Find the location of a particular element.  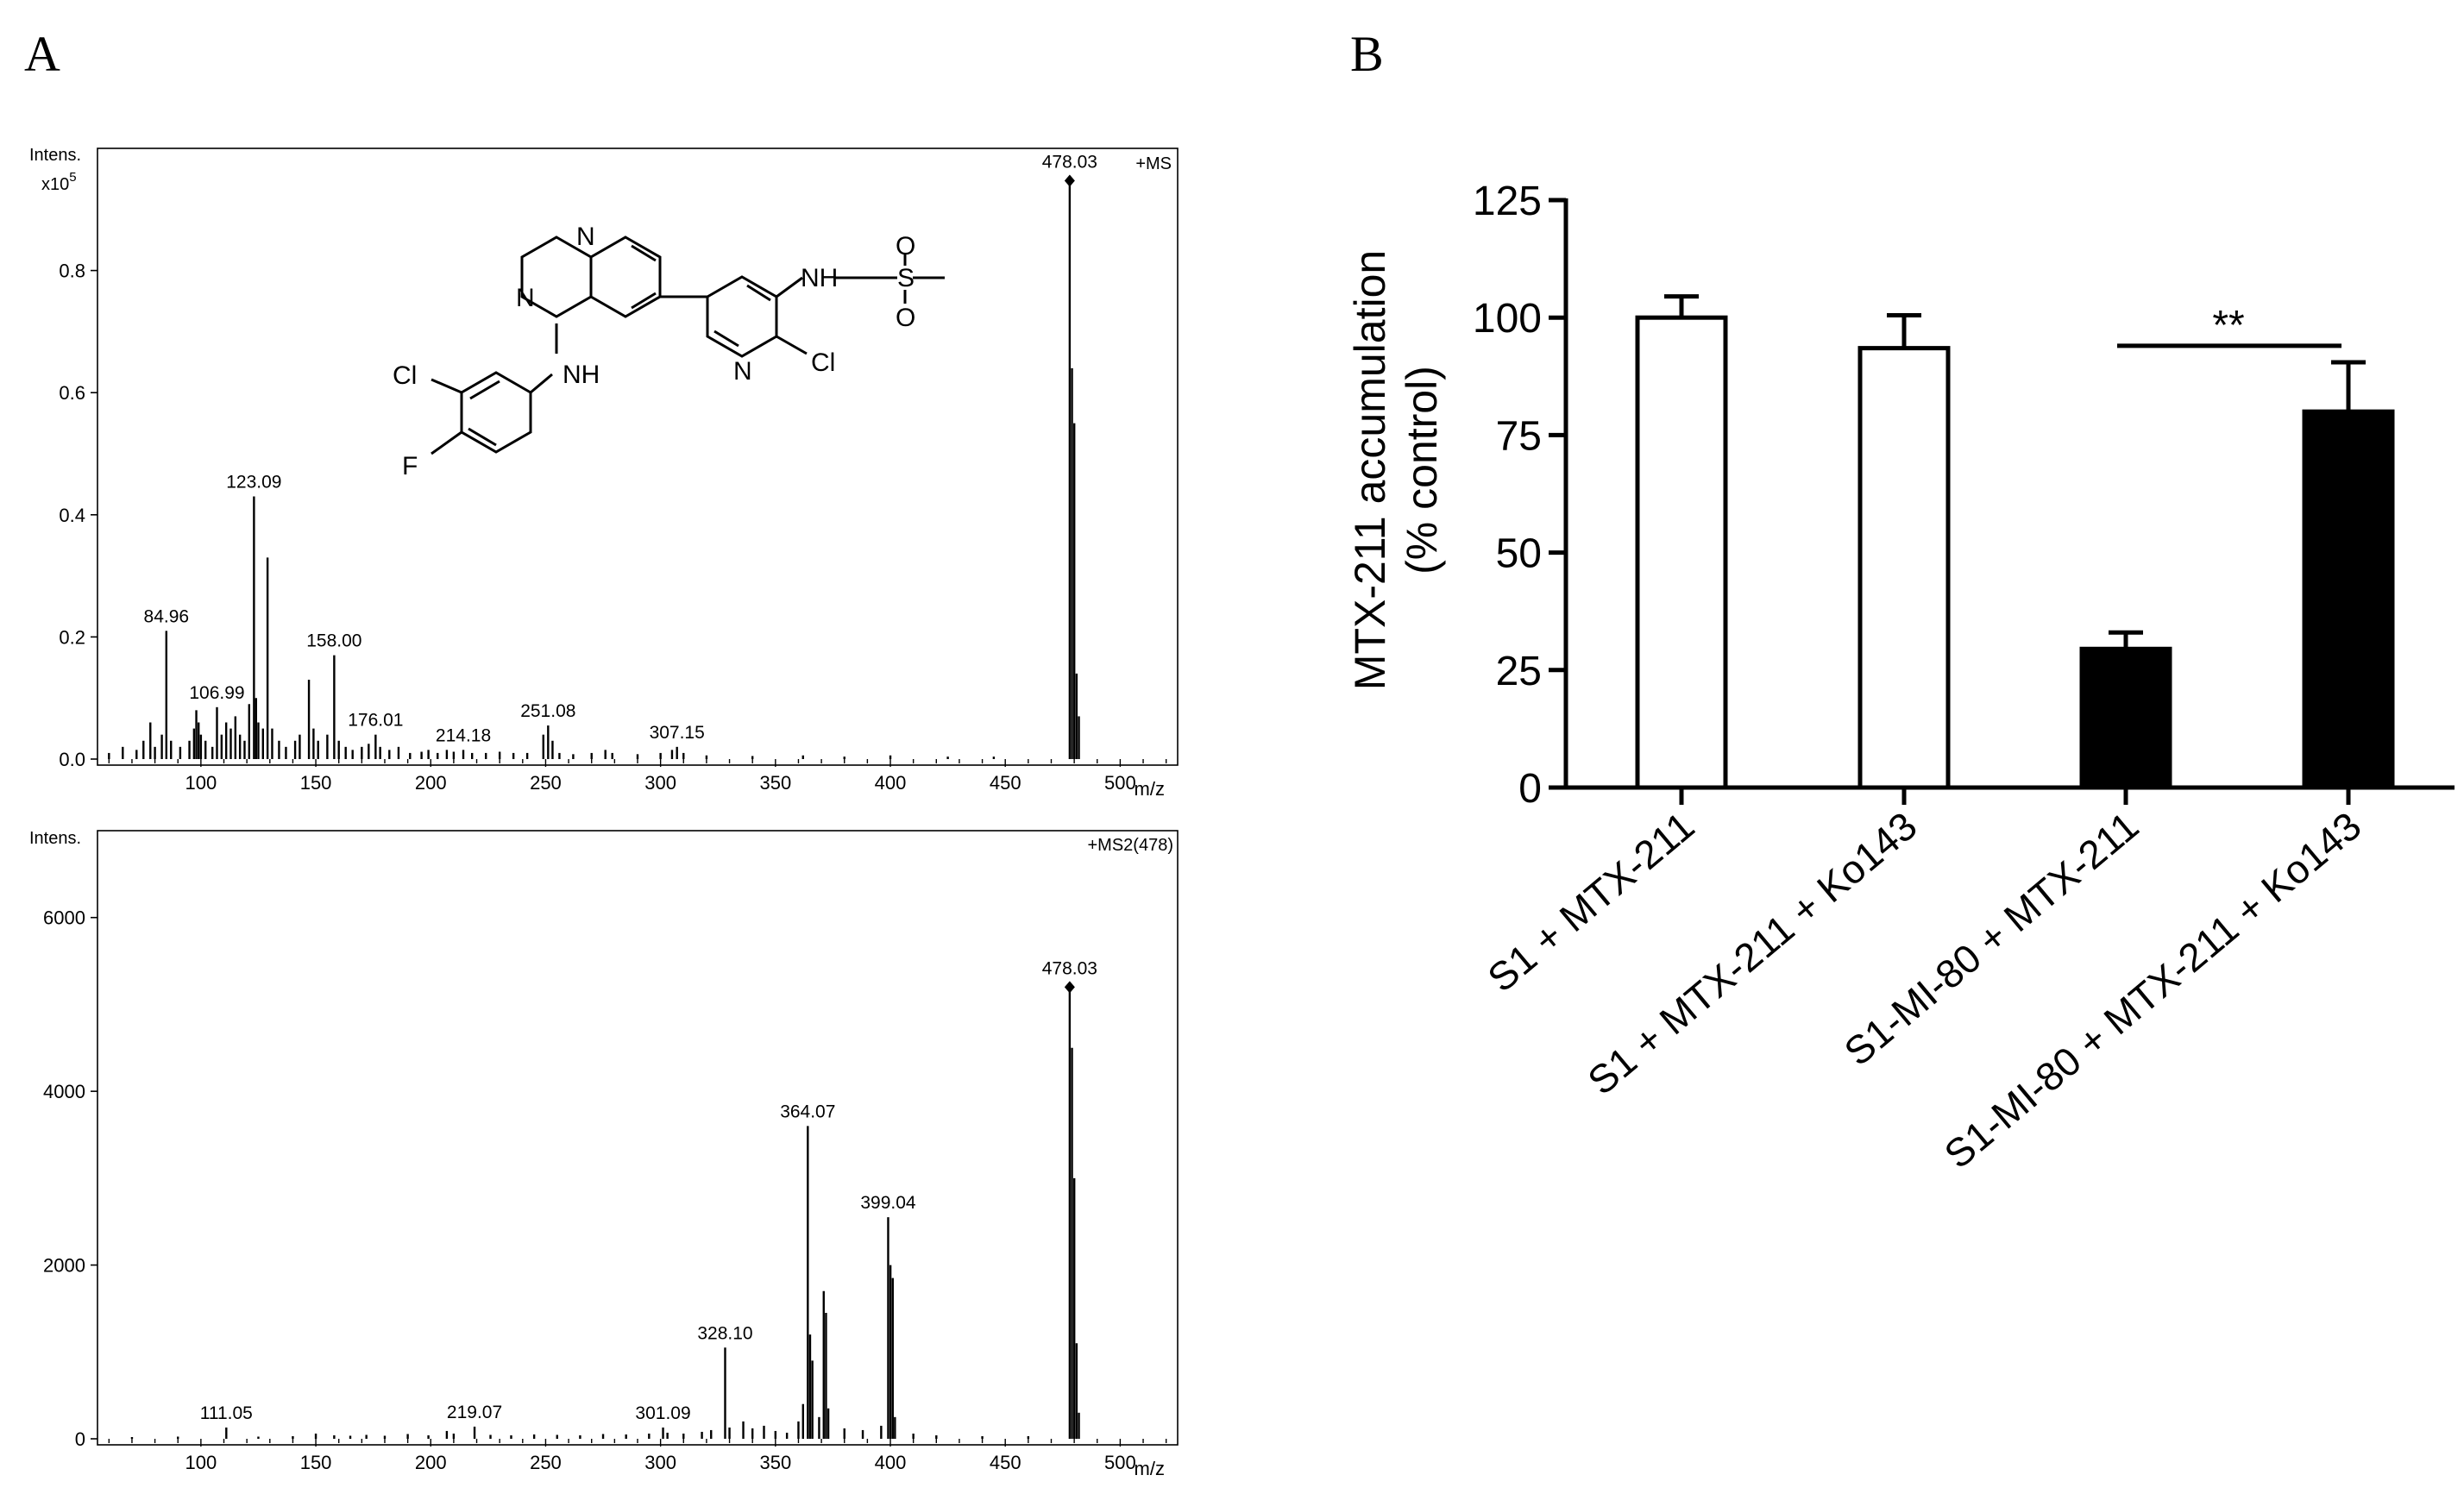

ms-bottom-x-tick-label: 500 is located at coordinates (1120, 1462).